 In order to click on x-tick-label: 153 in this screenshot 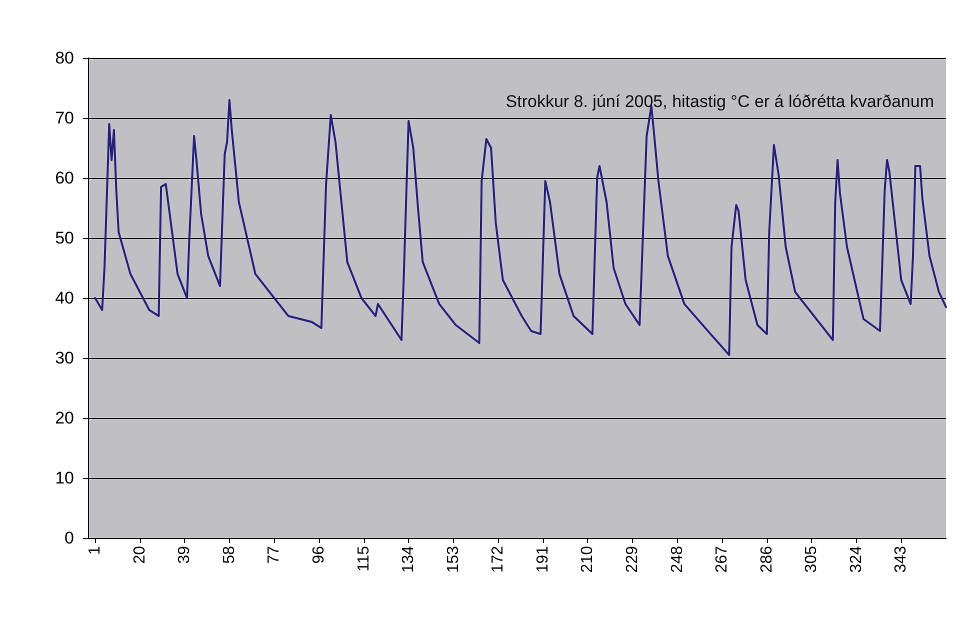, I will do `click(453, 559)`.